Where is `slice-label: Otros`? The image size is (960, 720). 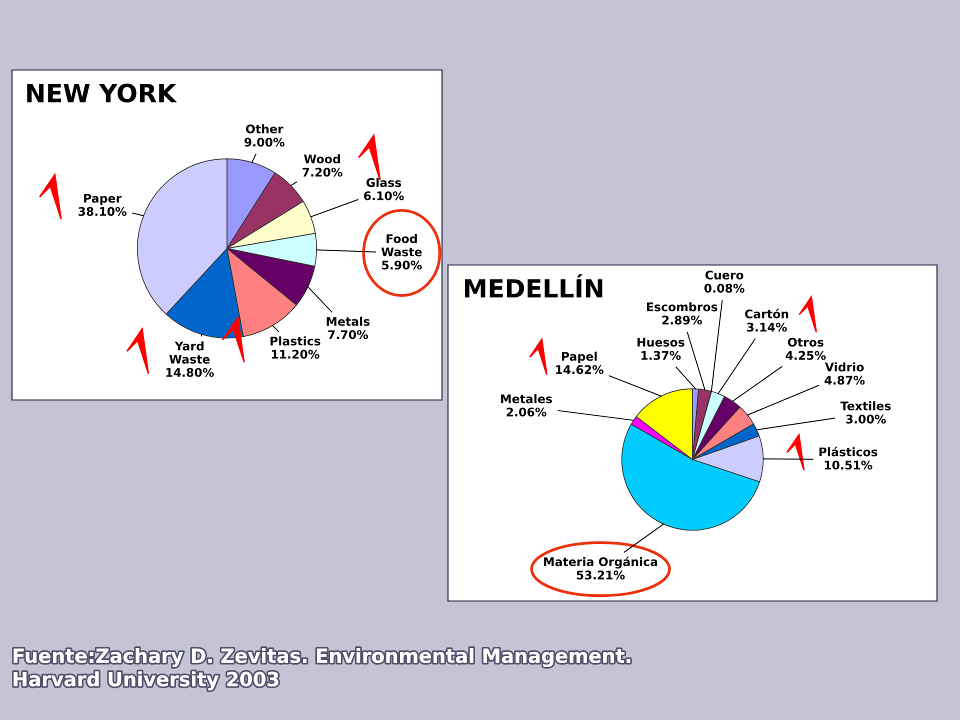
slice-label: Otros is located at coordinates (806, 342).